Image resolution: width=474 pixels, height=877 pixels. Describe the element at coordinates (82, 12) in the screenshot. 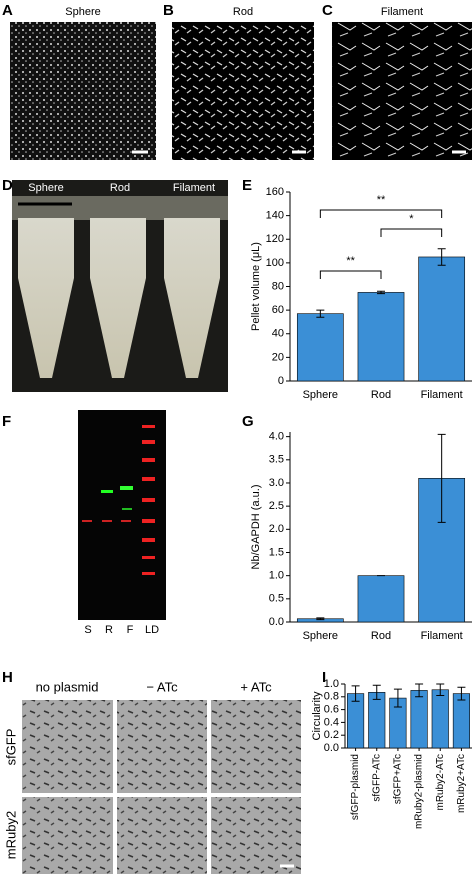

I see `image-title: Sphere` at that location.